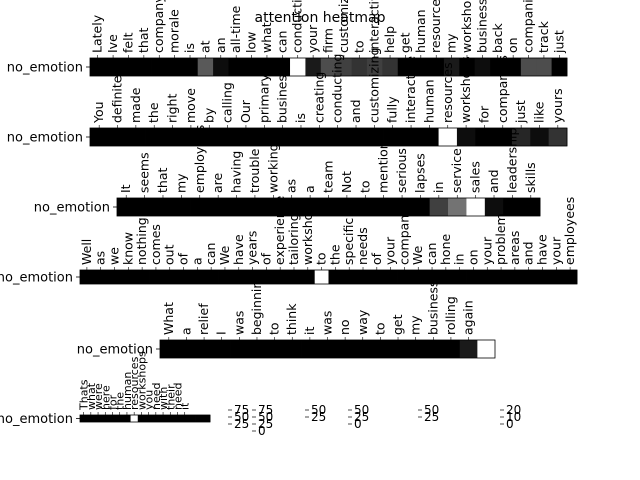  I want to click on row-label: no_emotion, so click(45, 138).